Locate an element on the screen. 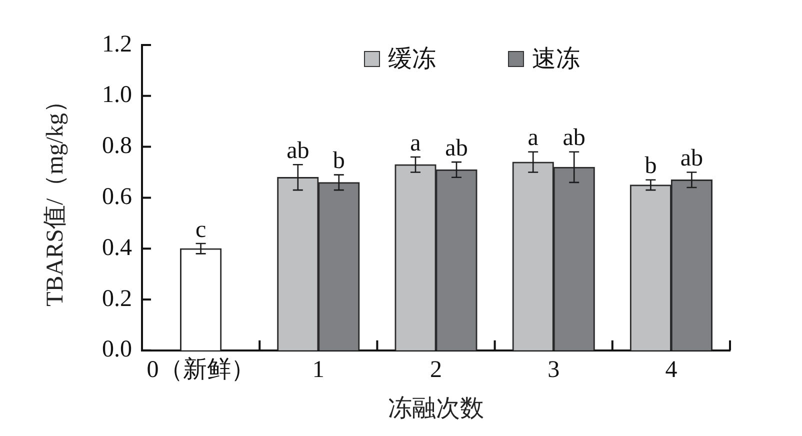 The width and height of the screenshot is (802, 436). data-label: c is located at coordinates (200, 229).